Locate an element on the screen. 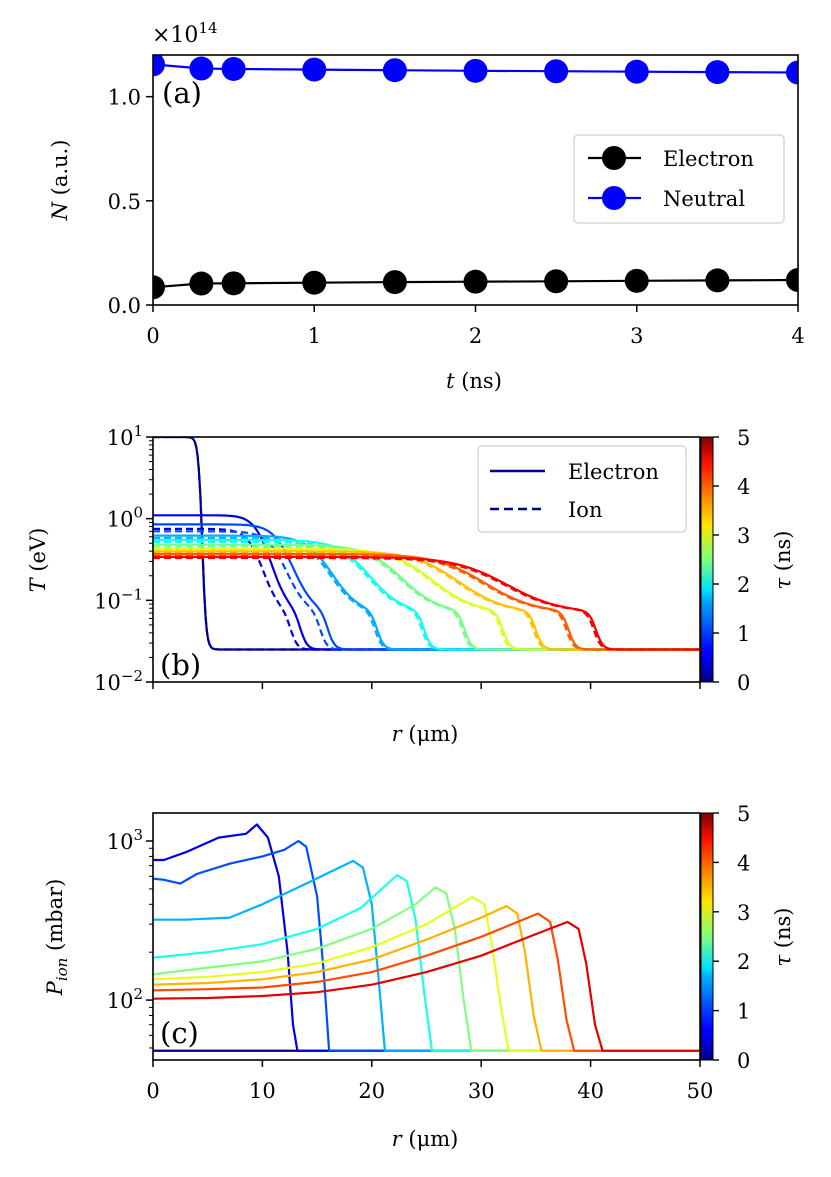 The image size is (831, 1177). series-pressure-tau-2.5 is located at coordinates (426, 969).